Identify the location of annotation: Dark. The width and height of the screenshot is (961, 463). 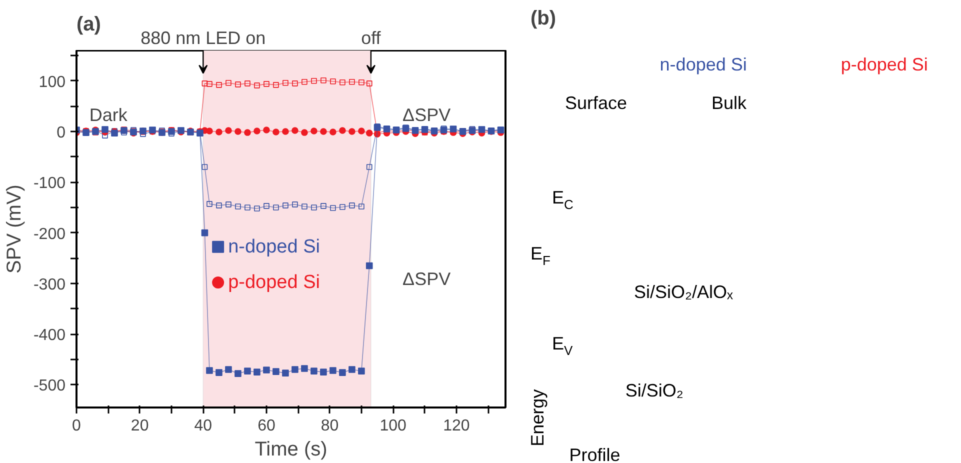
(108, 114).